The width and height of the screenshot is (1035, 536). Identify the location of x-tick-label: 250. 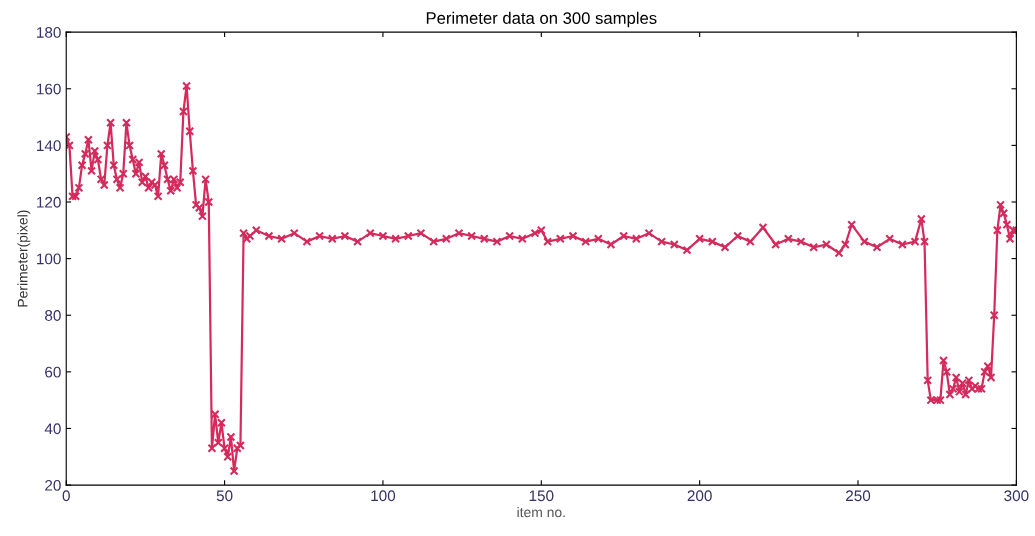
(858, 496).